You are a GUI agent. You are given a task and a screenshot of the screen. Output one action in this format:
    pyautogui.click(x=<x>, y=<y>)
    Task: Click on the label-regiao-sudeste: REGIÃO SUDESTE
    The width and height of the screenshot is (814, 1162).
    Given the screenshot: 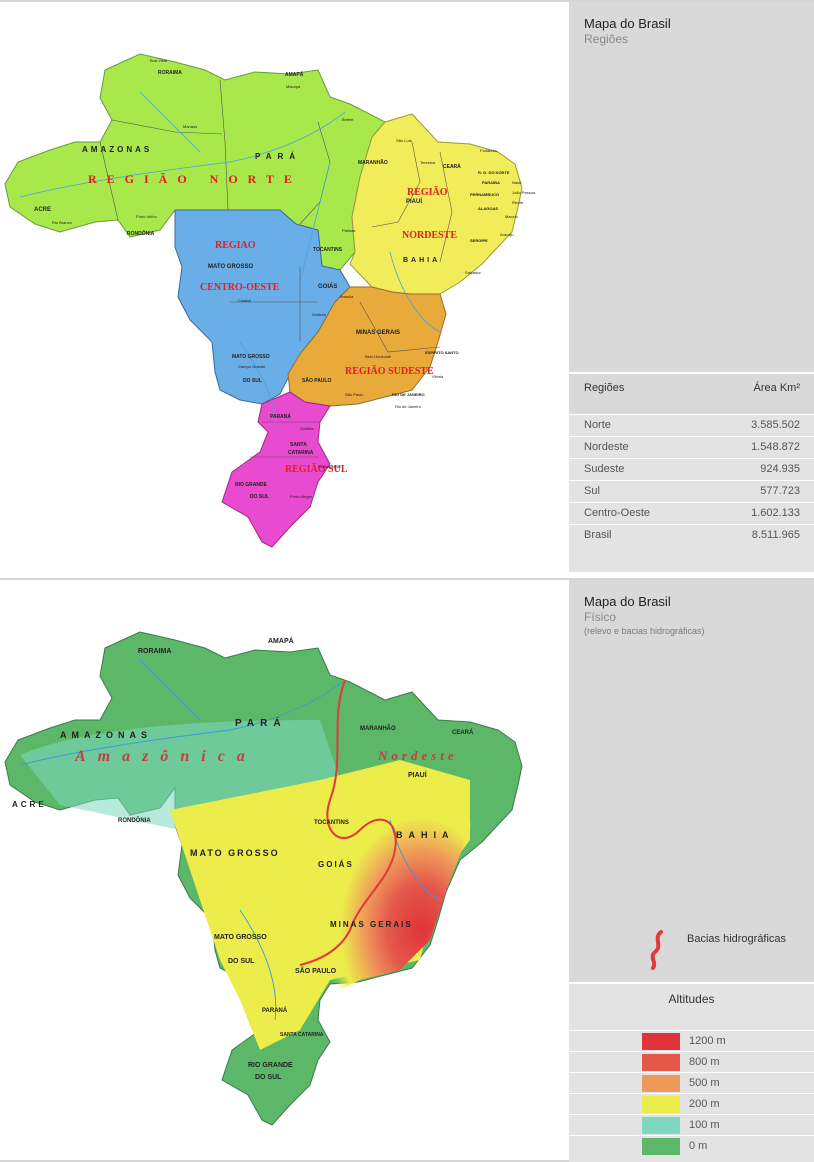 What is the action you would take?
    pyautogui.click(x=389, y=371)
    